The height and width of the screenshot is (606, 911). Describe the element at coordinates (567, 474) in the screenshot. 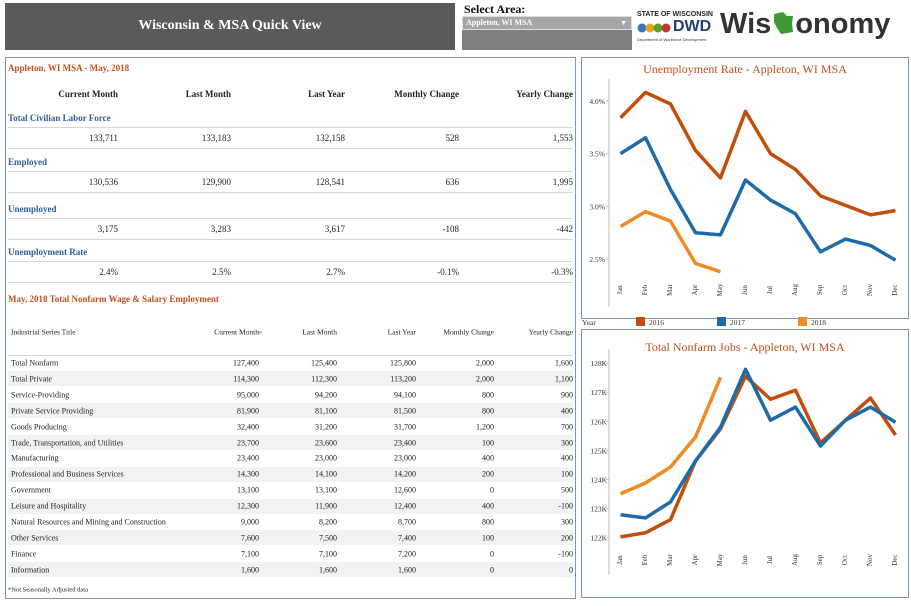

I see `cell: 100` at that location.